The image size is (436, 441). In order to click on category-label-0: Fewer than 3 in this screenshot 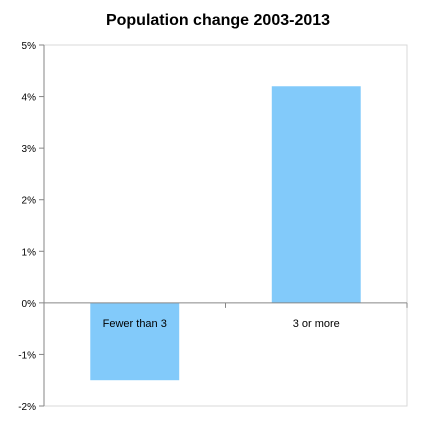, I will do `click(135, 324)`.